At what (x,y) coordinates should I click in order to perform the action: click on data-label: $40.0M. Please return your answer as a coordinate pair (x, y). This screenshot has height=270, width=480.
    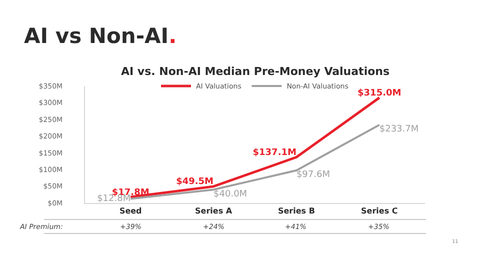
    Looking at the image, I should click on (231, 194).